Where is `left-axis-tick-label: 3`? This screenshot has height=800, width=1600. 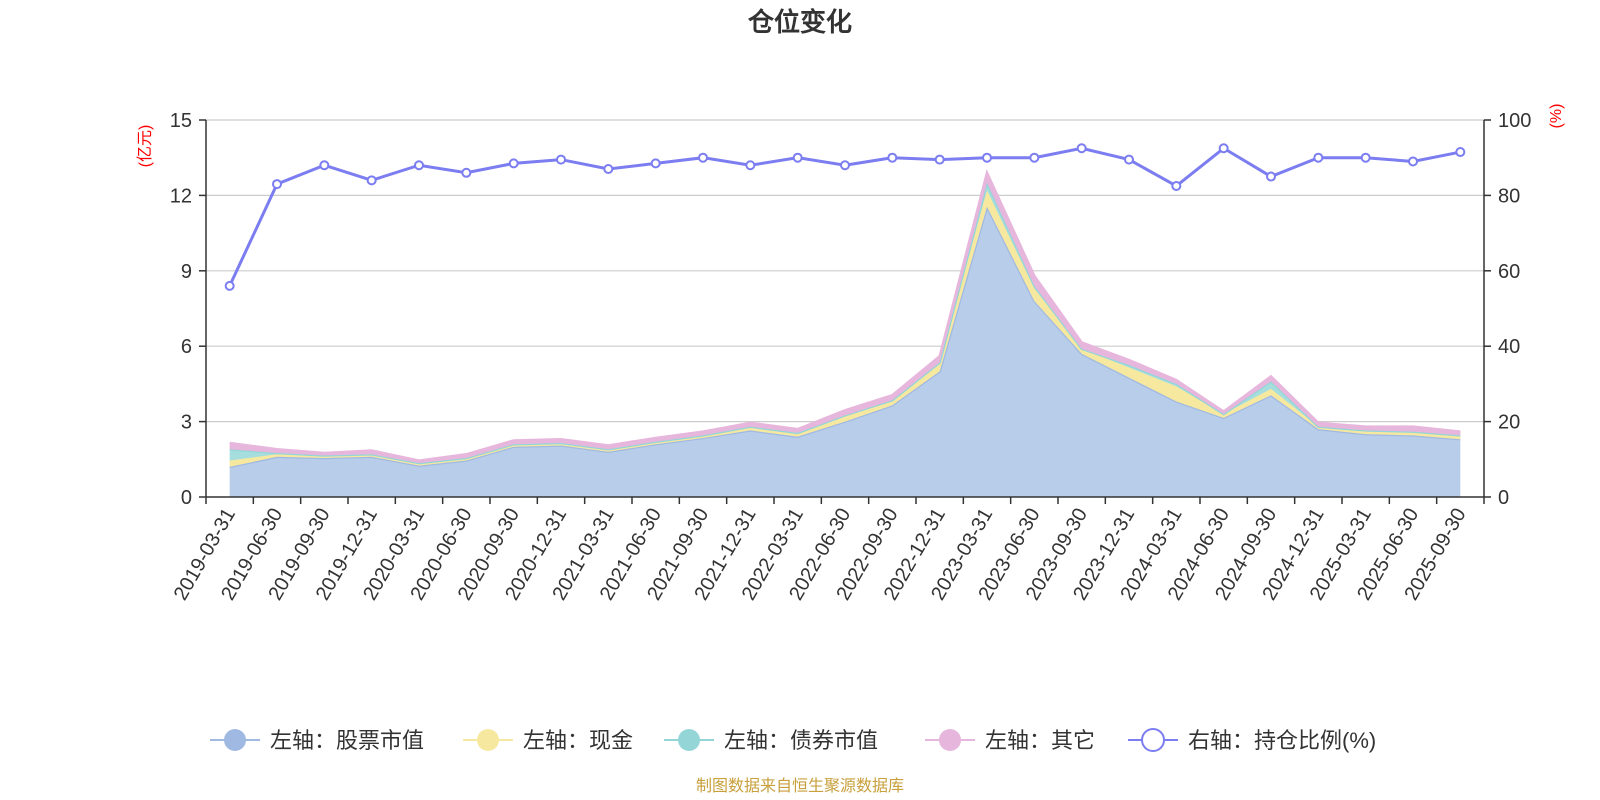 left-axis-tick-label: 3 is located at coordinates (186, 423).